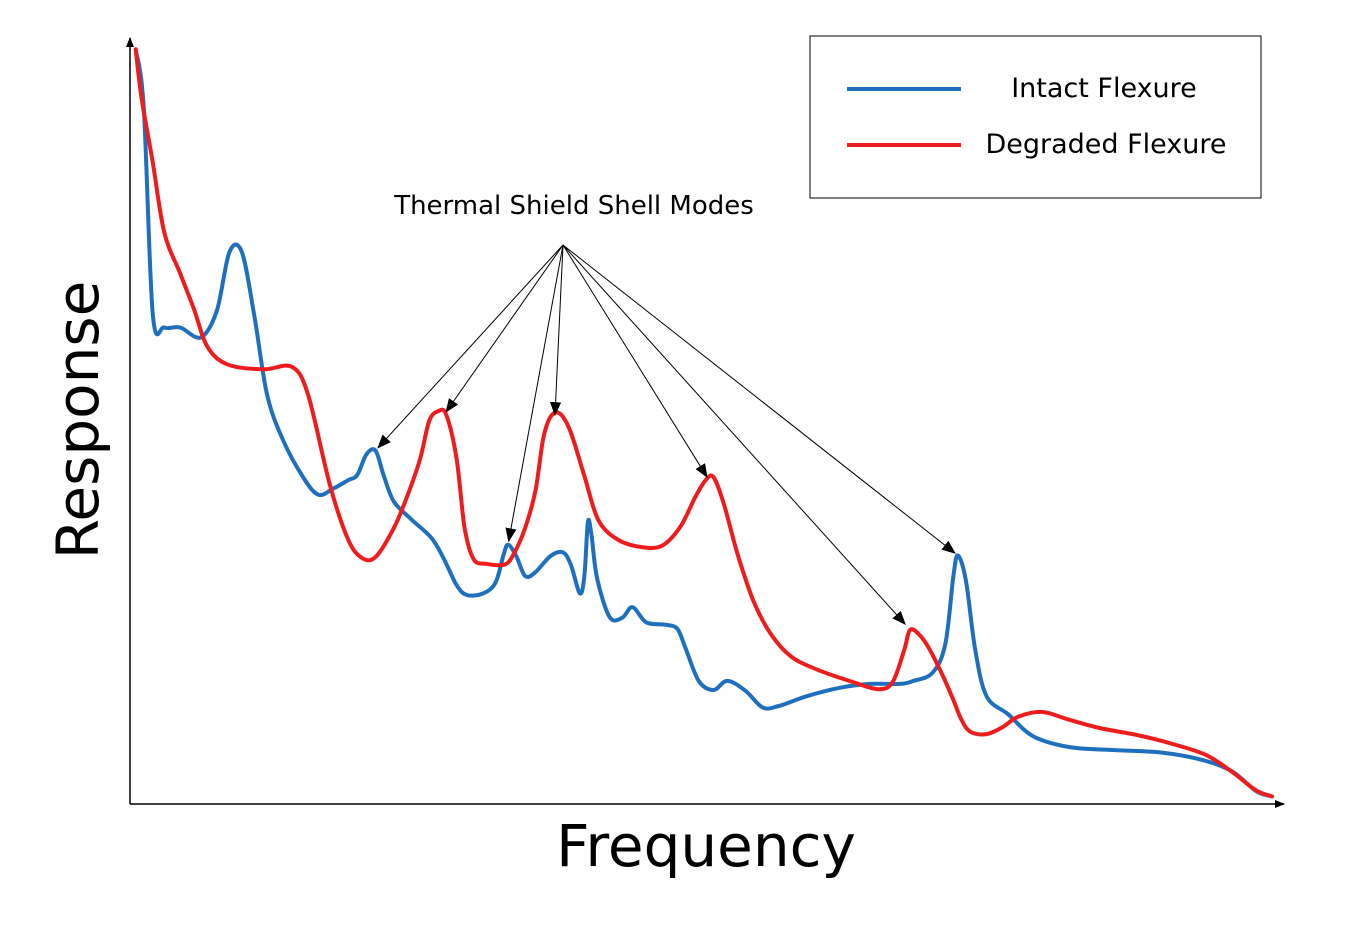 The height and width of the screenshot is (938, 1370). I want to click on y-axis-title: Response, so click(78, 420).